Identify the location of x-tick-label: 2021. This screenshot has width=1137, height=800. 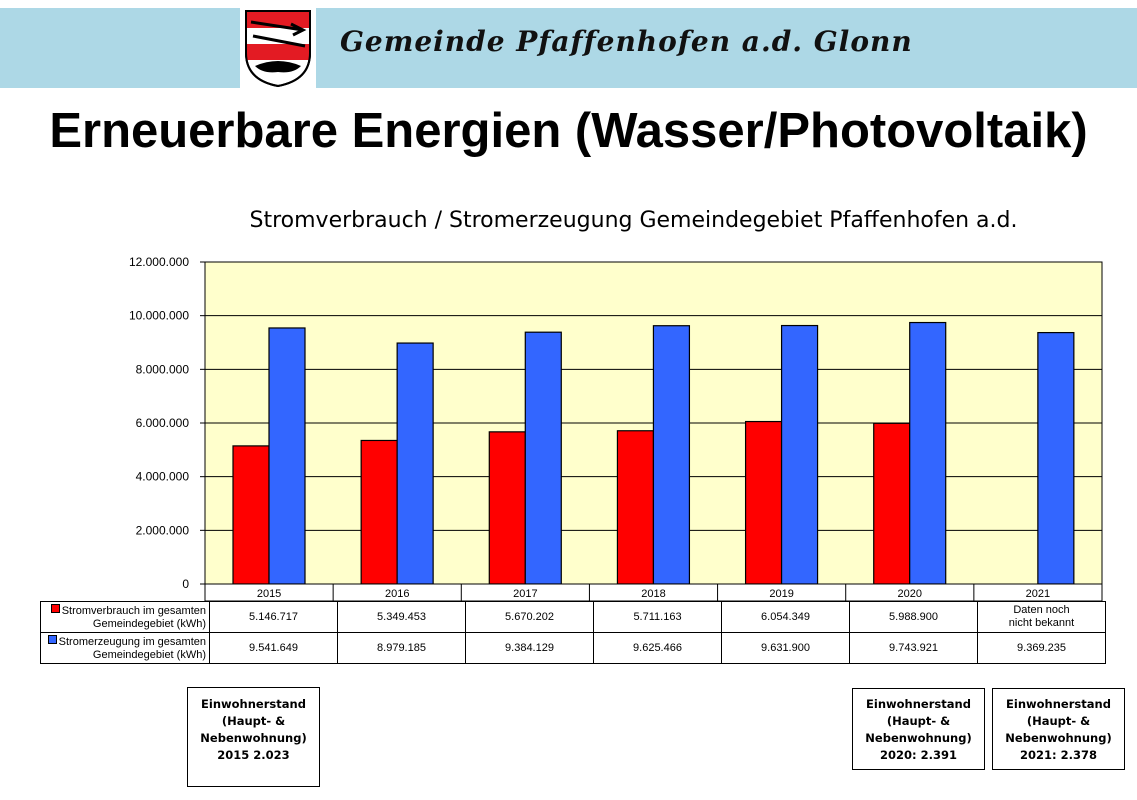
(1038, 594).